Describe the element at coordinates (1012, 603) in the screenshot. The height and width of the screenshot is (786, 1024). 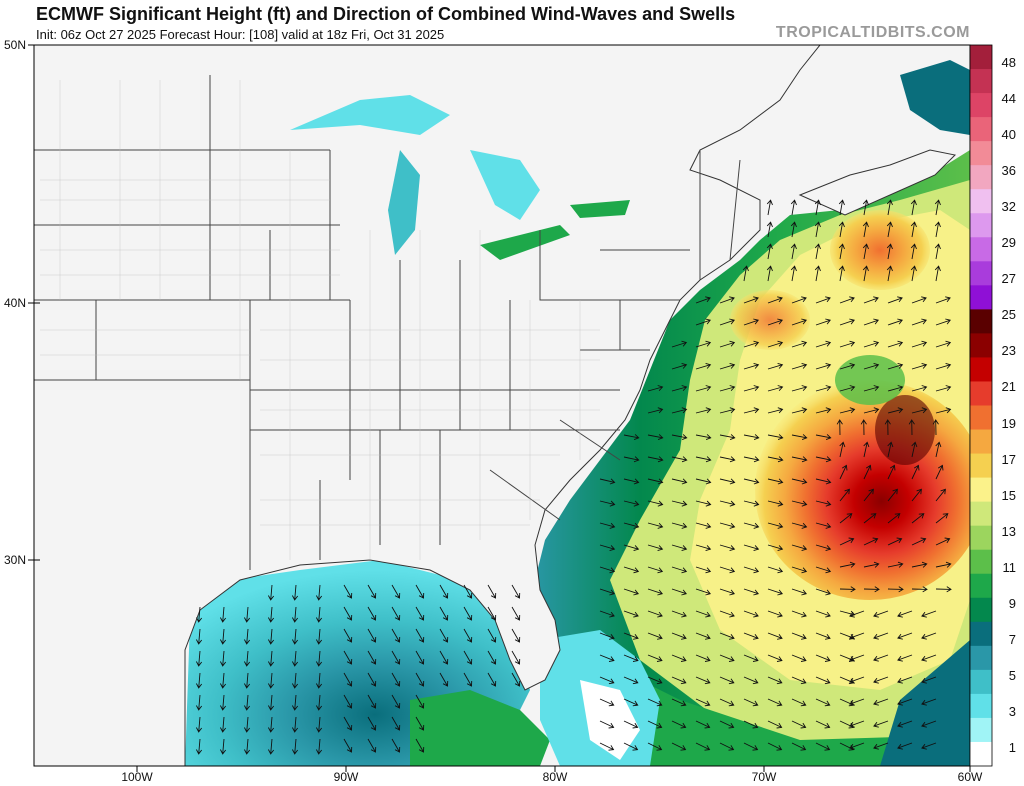
I see `colorbar-tick: 9` at that location.